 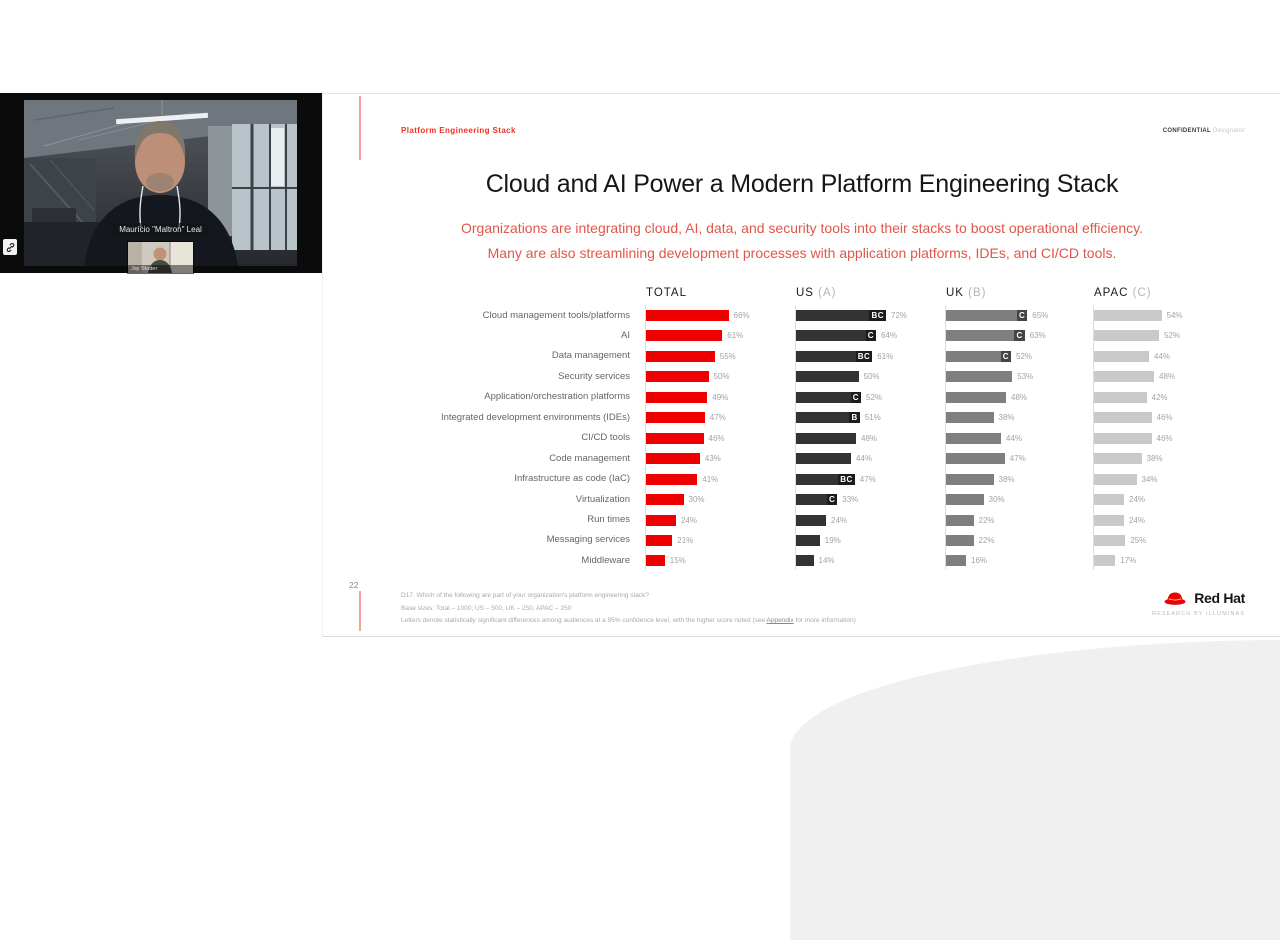 What do you see at coordinates (712, 459) in the screenshot?
I see `bar-value: 43%` at bounding box center [712, 459].